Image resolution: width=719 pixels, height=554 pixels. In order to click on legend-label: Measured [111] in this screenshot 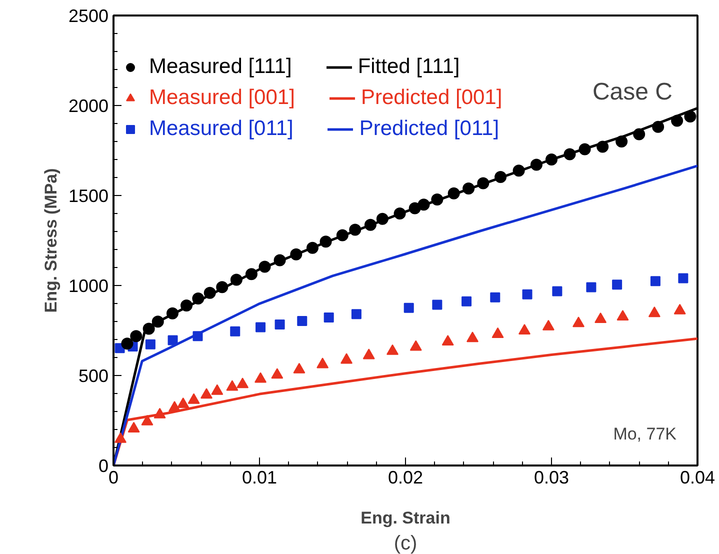, I will do `click(220, 67)`.